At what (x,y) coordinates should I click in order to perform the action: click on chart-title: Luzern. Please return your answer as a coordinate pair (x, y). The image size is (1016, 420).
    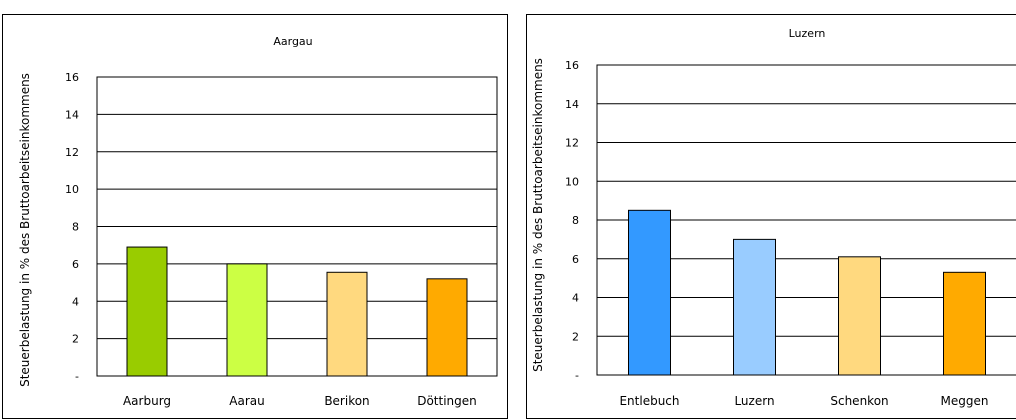
    Looking at the image, I should click on (807, 33).